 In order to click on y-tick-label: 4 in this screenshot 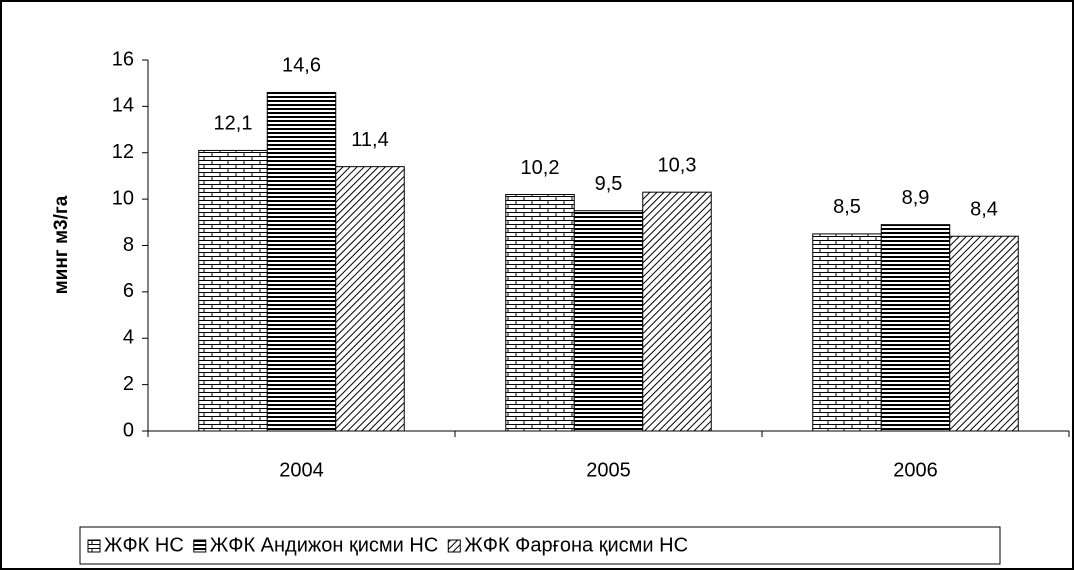, I will do `click(128, 338)`.